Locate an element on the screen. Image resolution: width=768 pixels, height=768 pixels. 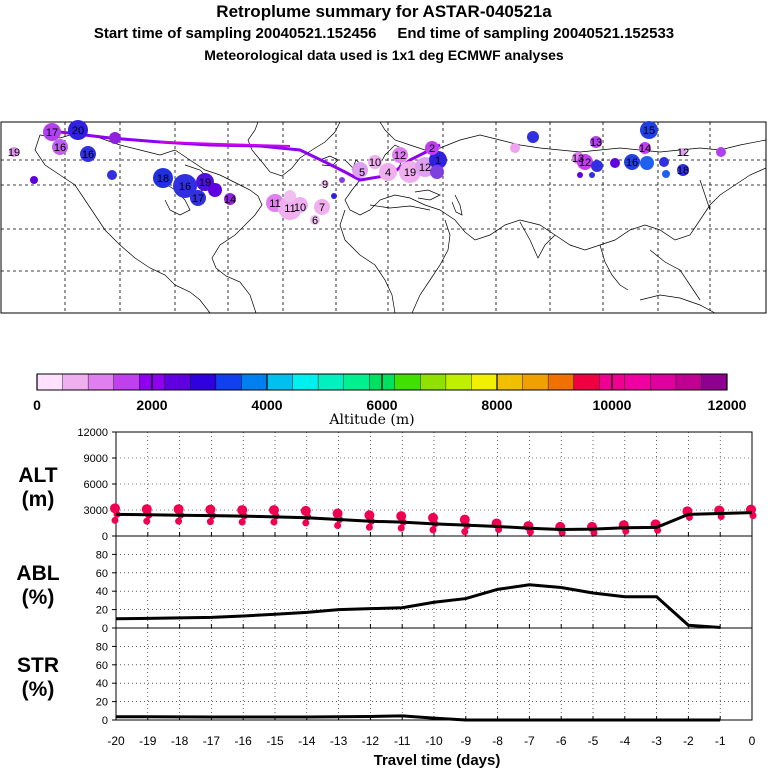
x-tick-label: -9 is located at coordinates (465, 741).